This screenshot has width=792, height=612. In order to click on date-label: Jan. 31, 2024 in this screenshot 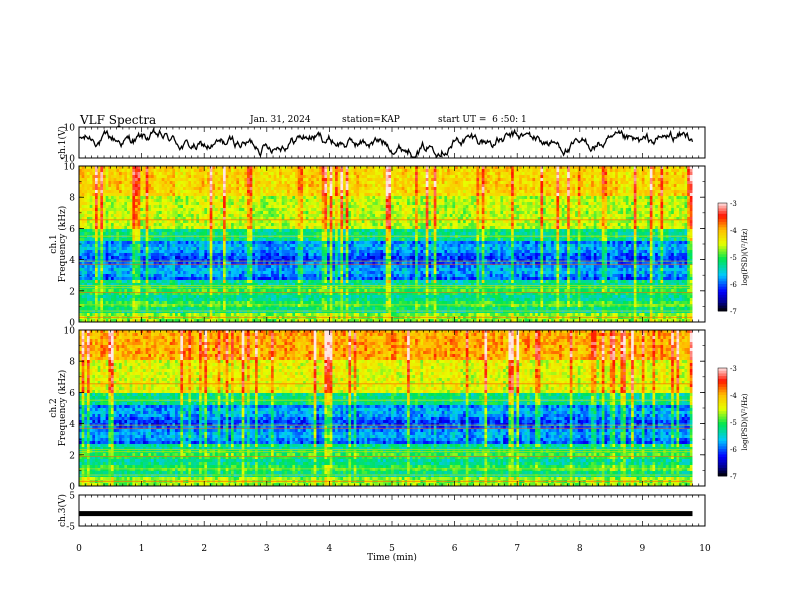, I will do `click(280, 120)`.